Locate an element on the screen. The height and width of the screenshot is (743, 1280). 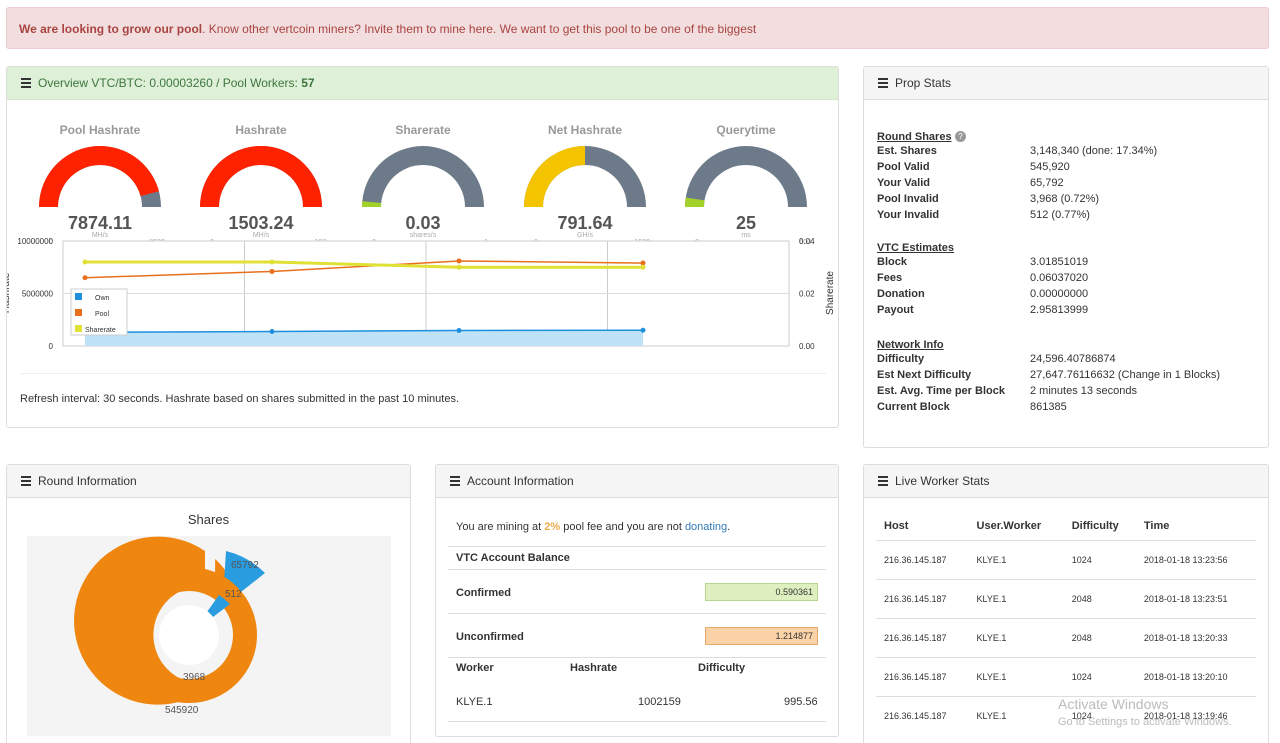
gauge-title: Sharerate is located at coordinates (423, 130).